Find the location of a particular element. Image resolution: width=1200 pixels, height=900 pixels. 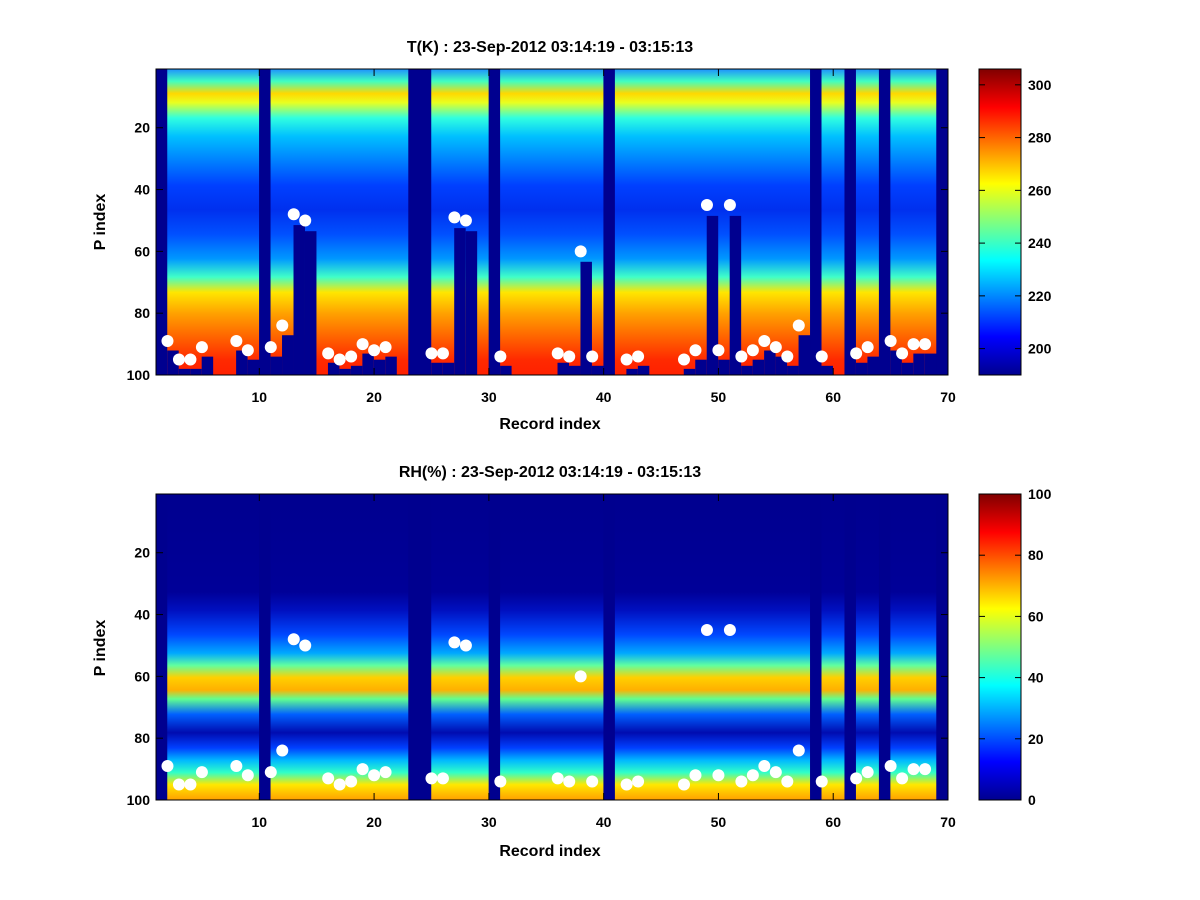

colorbar-tick-label: 20 is located at coordinates (1036, 739).